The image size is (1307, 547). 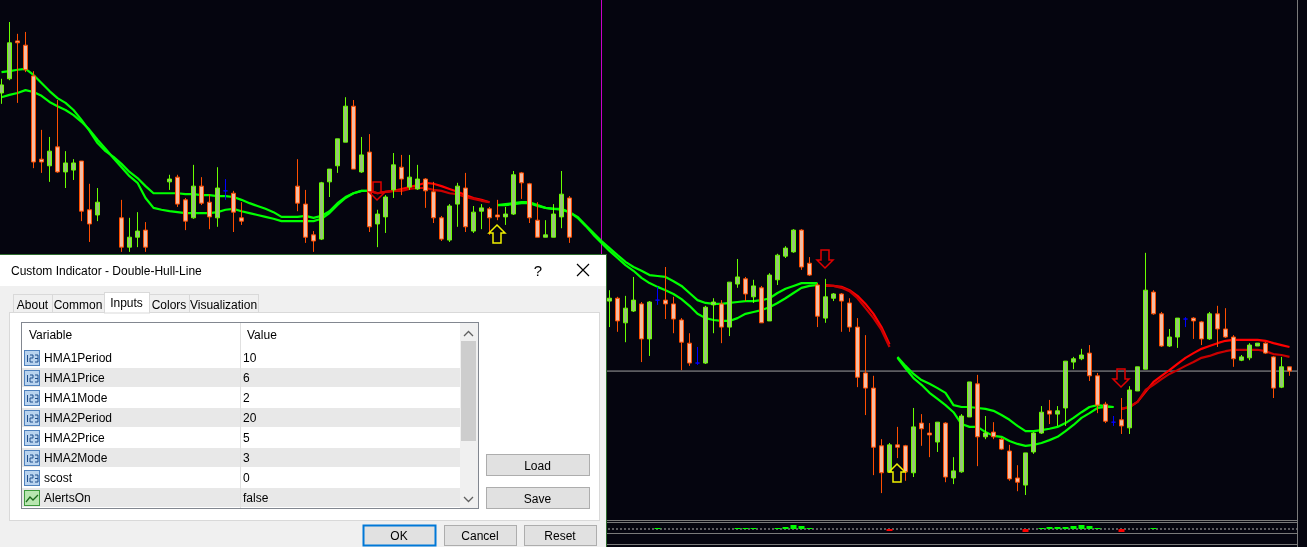 What do you see at coordinates (262, 335) in the screenshot?
I see `annotation: Value` at bounding box center [262, 335].